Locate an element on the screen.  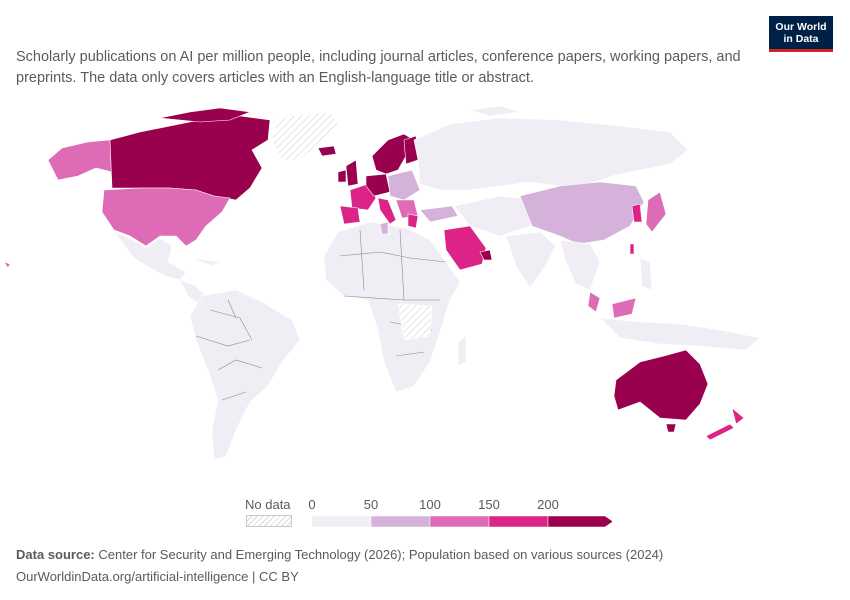
data-source-label: Data source: is located at coordinates (55, 554).